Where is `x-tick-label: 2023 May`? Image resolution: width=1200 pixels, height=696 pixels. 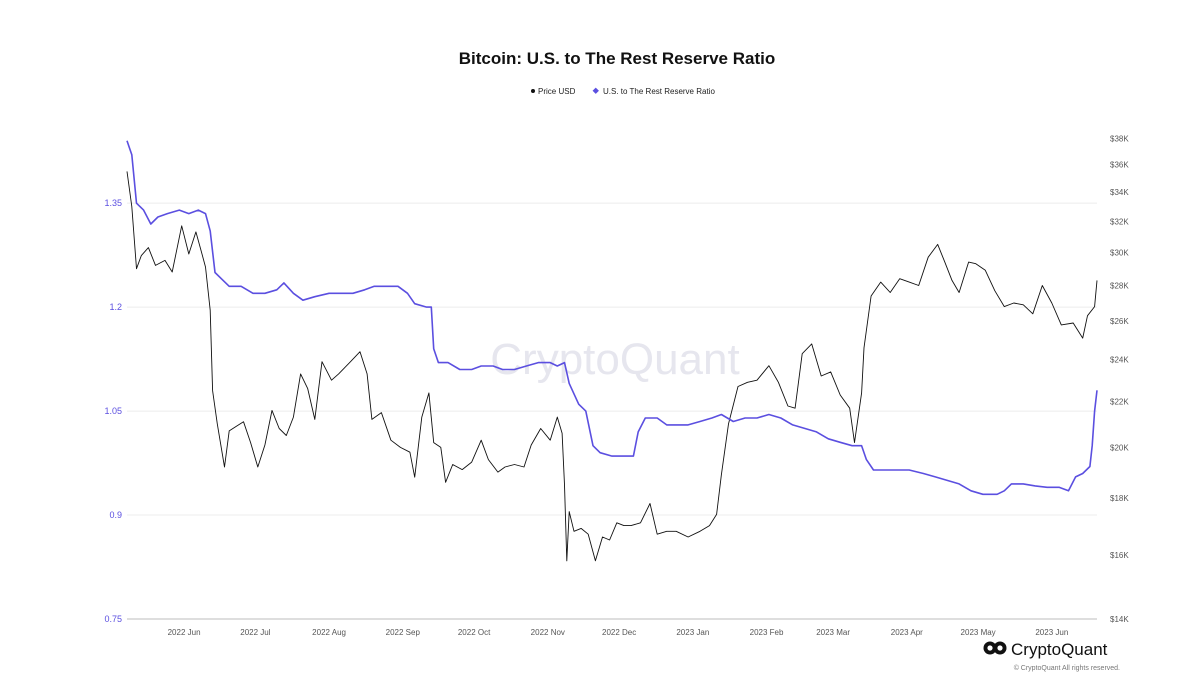
x-tick-label: 2023 May is located at coordinates (978, 632).